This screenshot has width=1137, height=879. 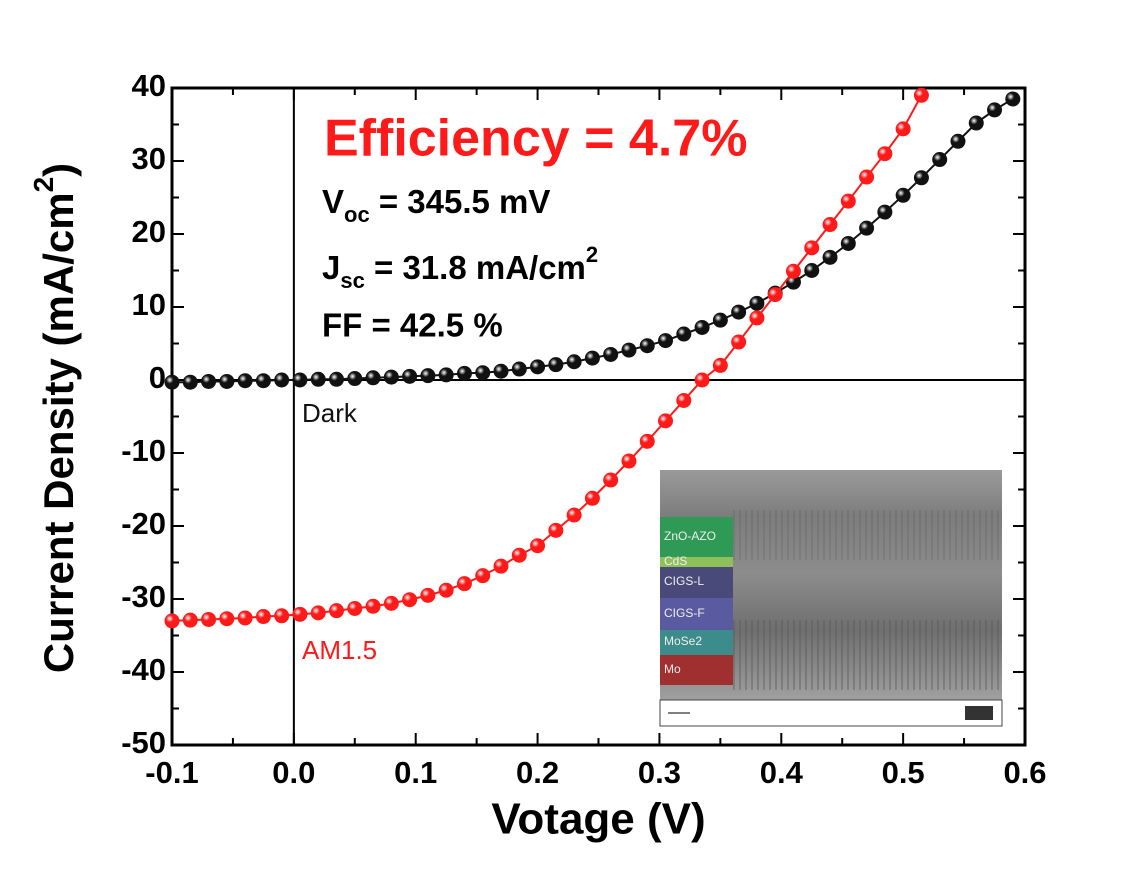 I want to click on inset-layer-label: Mo, so click(x=672, y=669).